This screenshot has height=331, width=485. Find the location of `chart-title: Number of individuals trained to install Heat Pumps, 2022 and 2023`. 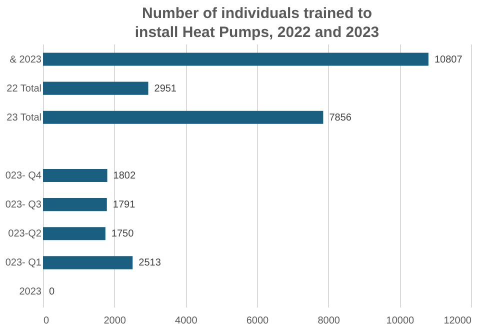

chart-title: Number of individuals trained to install Heat Pumps, 2022 and 2023 is located at coordinates (257, 23).